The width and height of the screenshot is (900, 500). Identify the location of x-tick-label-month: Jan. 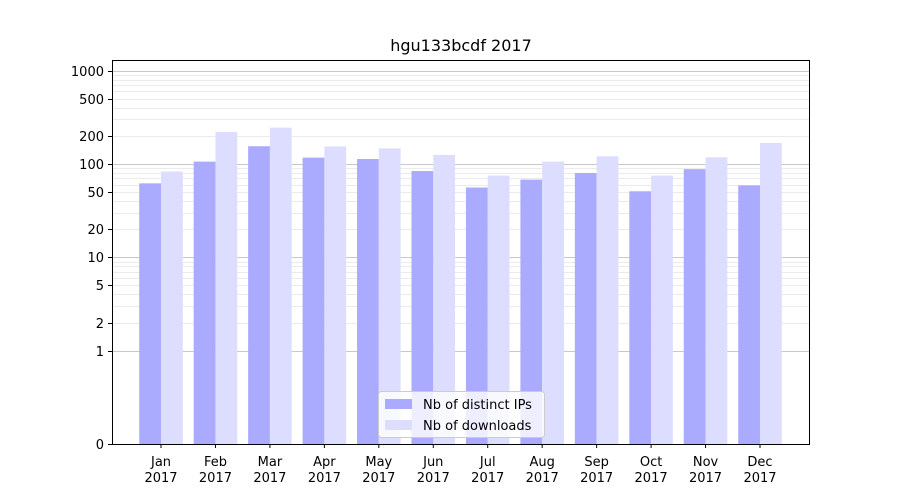
(160, 462).